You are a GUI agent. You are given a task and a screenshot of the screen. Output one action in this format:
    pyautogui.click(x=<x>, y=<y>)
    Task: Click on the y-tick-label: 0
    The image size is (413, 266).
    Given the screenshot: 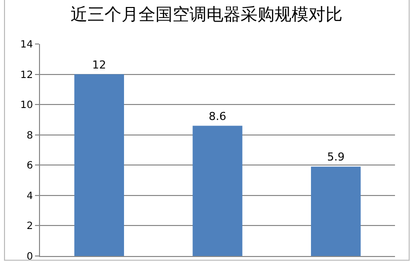 What is the action you would take?
    pyautogui.click(x=29, y=257)
    